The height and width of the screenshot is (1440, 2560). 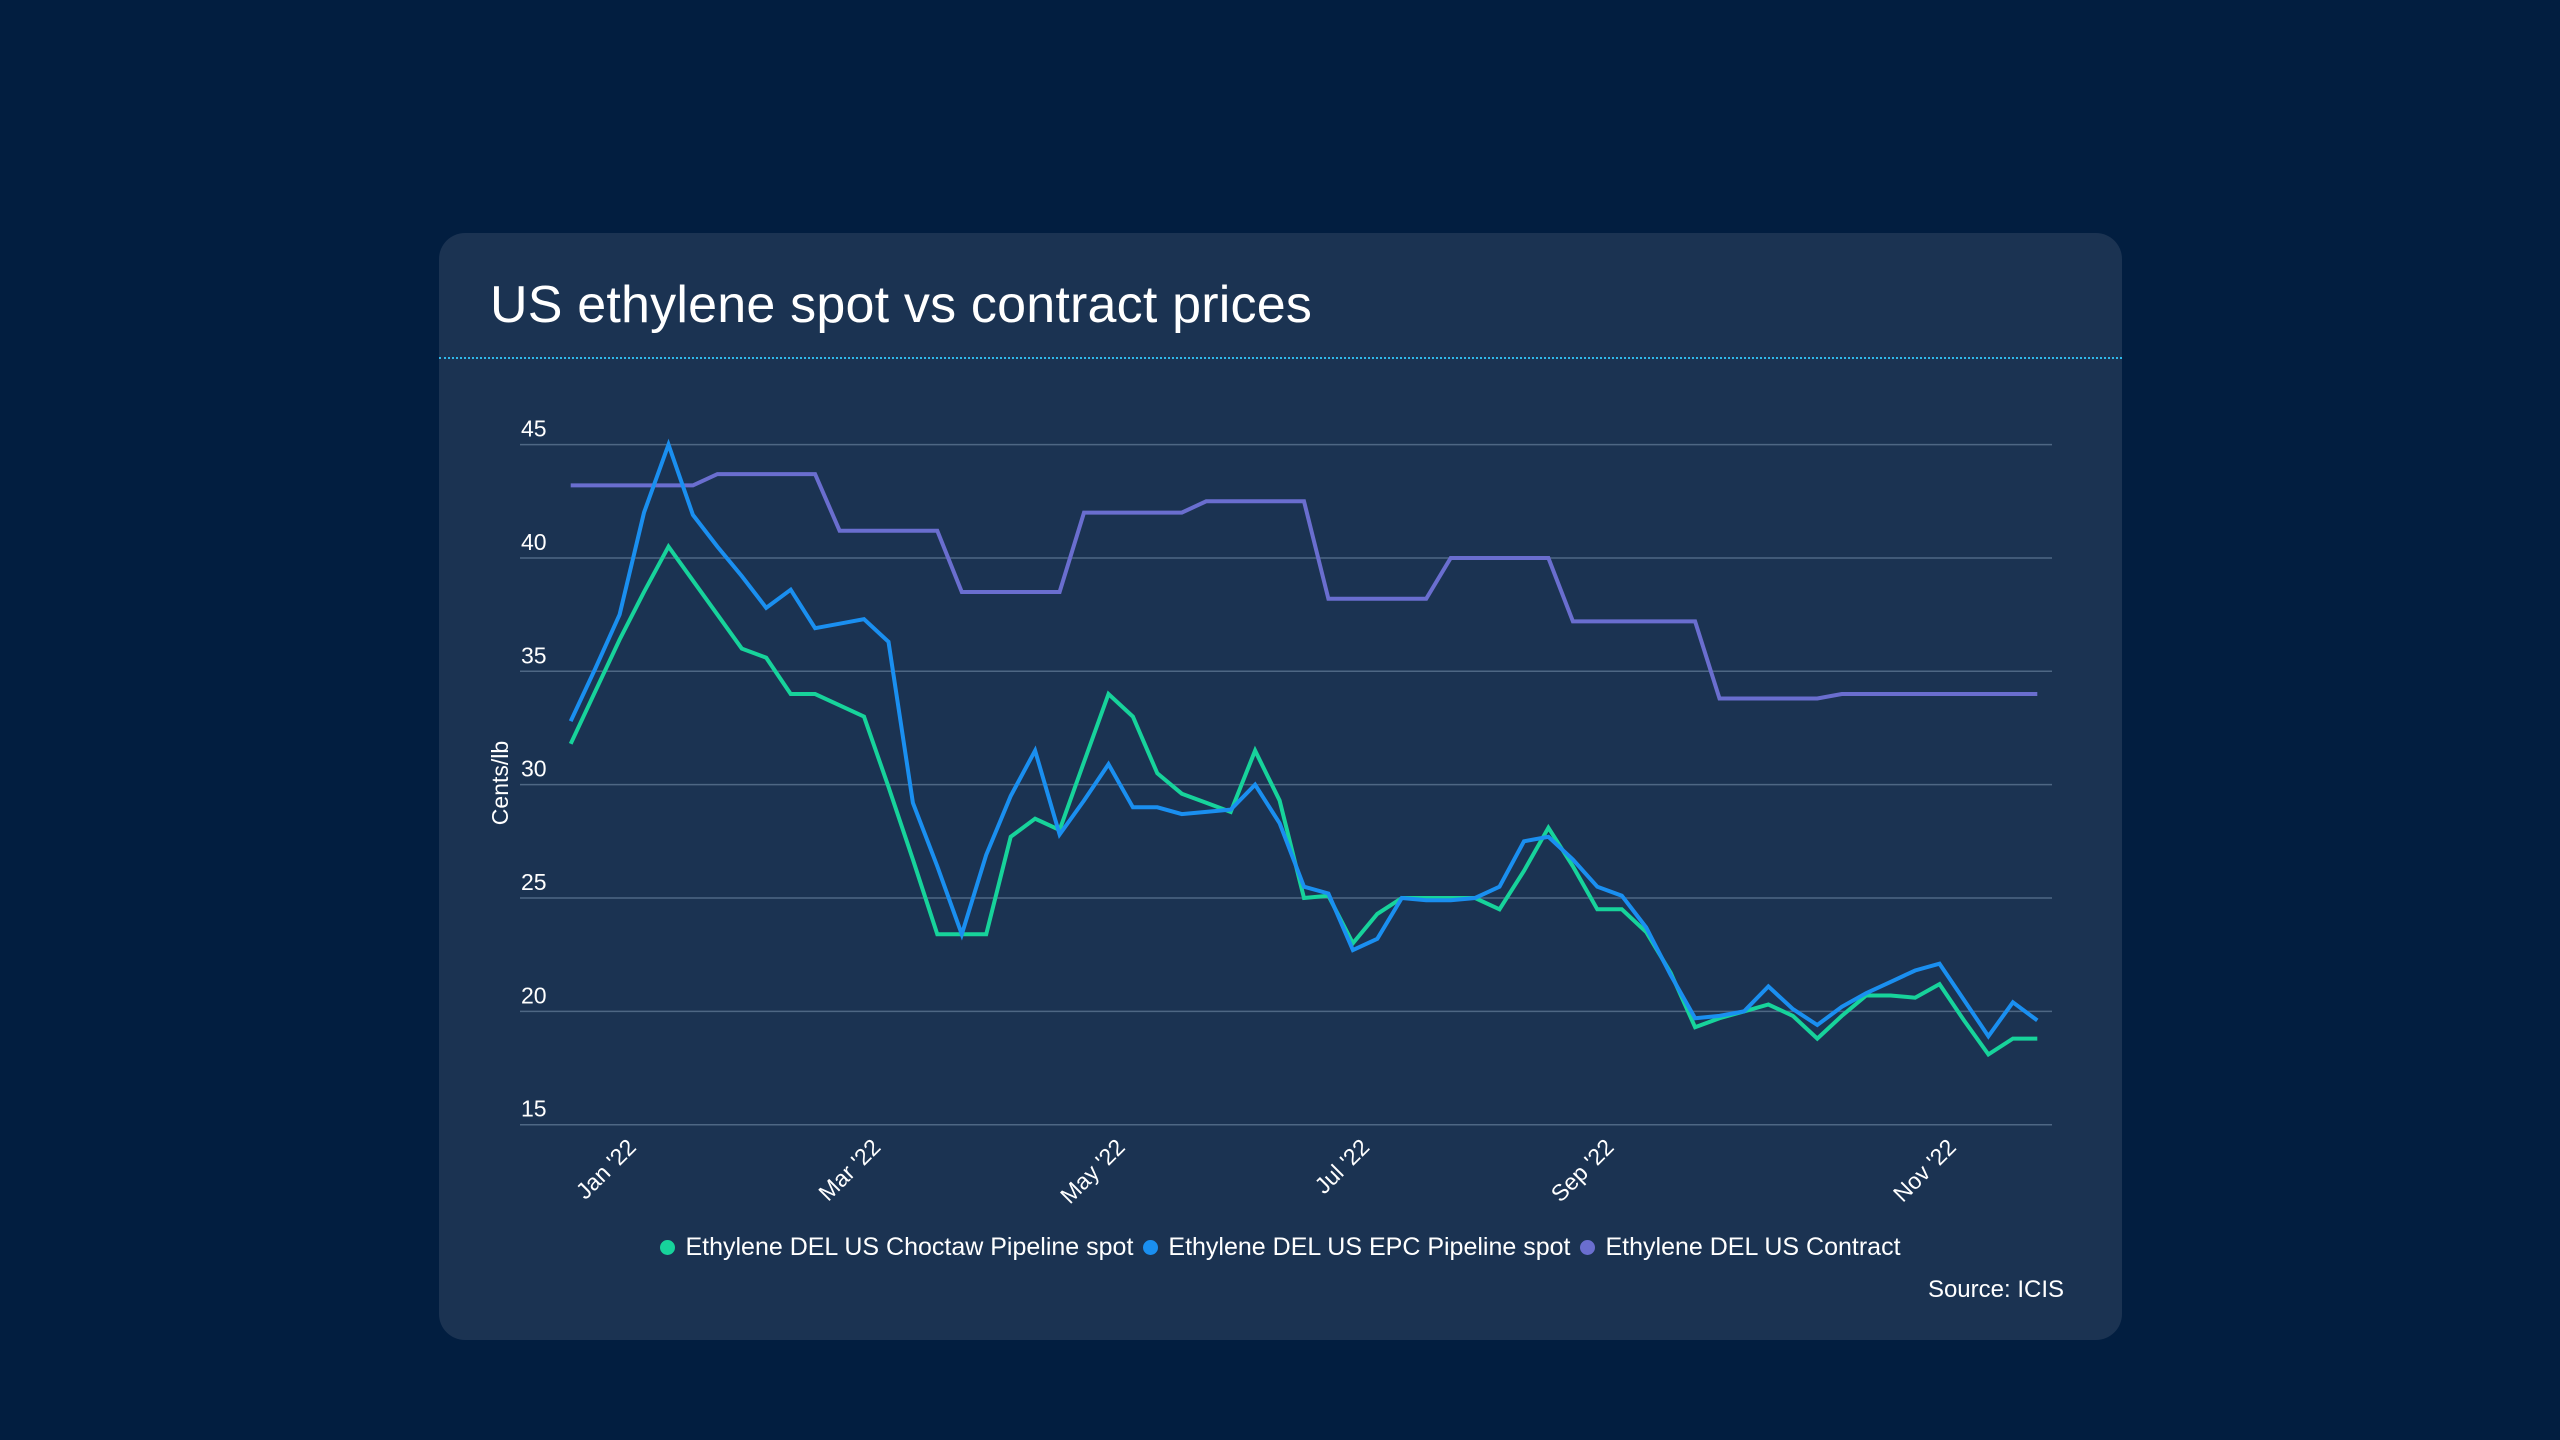 What do you see at coordinates (534, 1109) in the screenshot?
I see `y-tick-label: 15` at bounding box center [534, 1109].